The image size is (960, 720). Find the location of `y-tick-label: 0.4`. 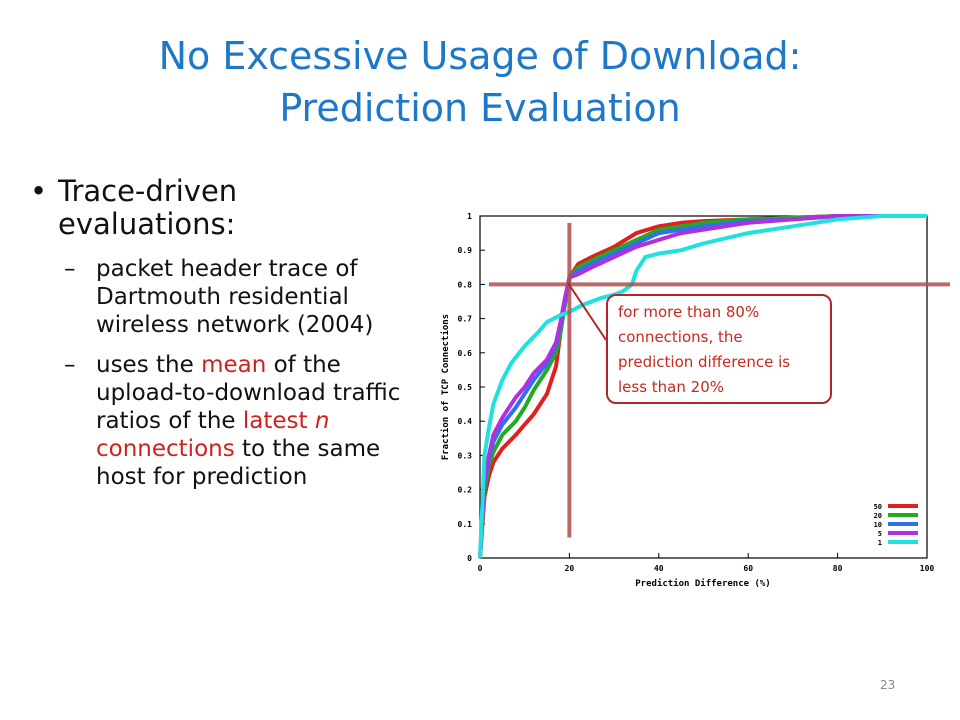

y-tick-label: 0.4 is located at coordinates (465, 421).